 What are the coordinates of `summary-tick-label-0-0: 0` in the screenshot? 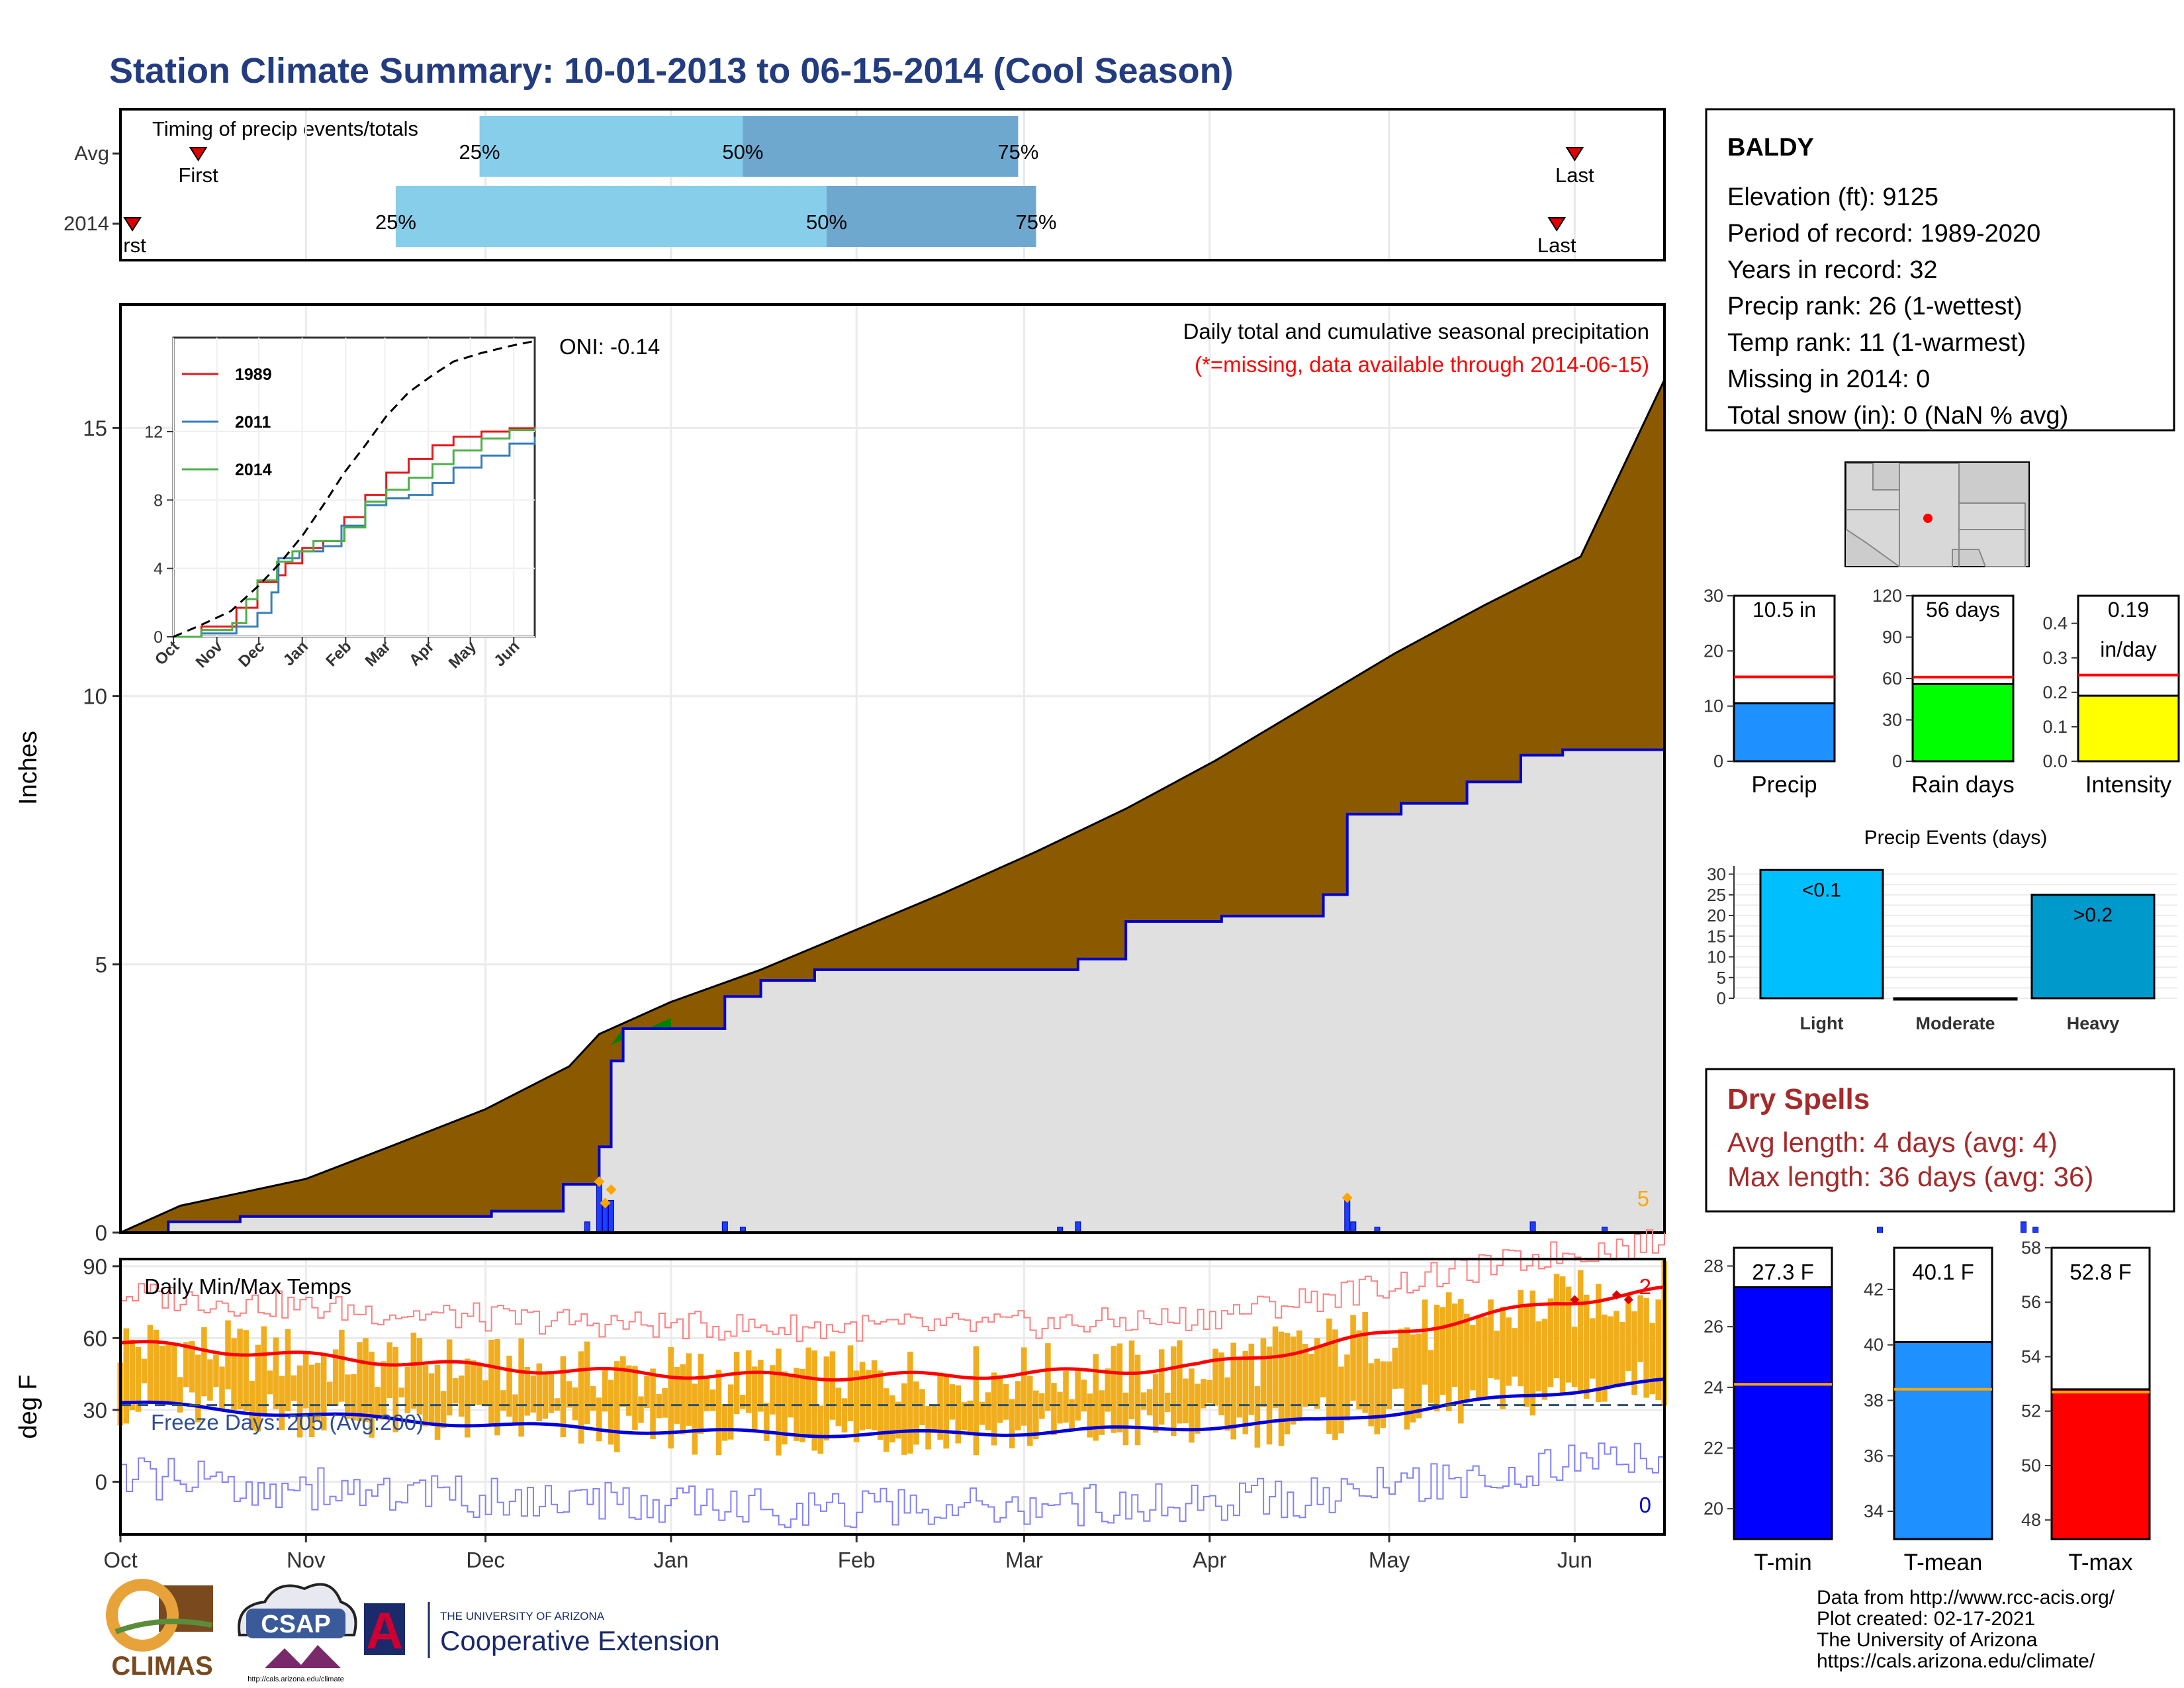 It's located at (1718, 761).